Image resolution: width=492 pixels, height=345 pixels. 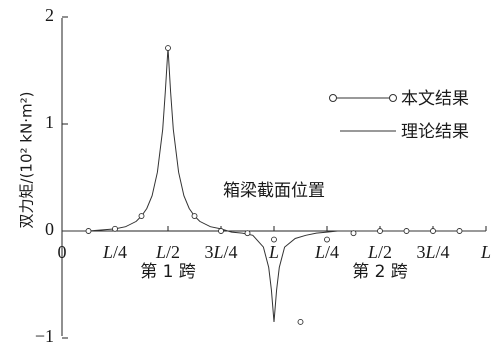 What do you see at coordinates (51, 175) in the screenshot?
I see `y-axis-ticks: 2 1 0 −1` at bounding box center [51, 175].